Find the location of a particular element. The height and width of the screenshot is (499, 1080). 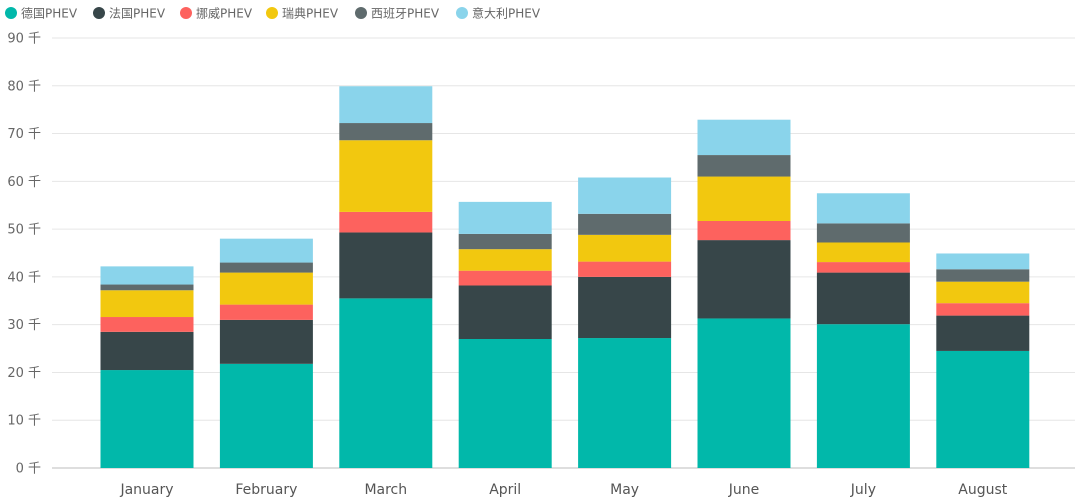

x-tick-label-2: March is located at coordinates (385, 490).